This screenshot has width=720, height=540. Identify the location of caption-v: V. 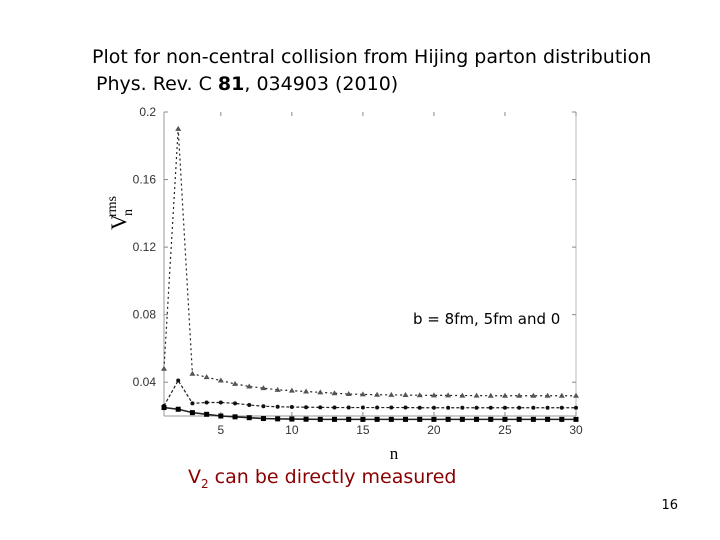
(194, 477).